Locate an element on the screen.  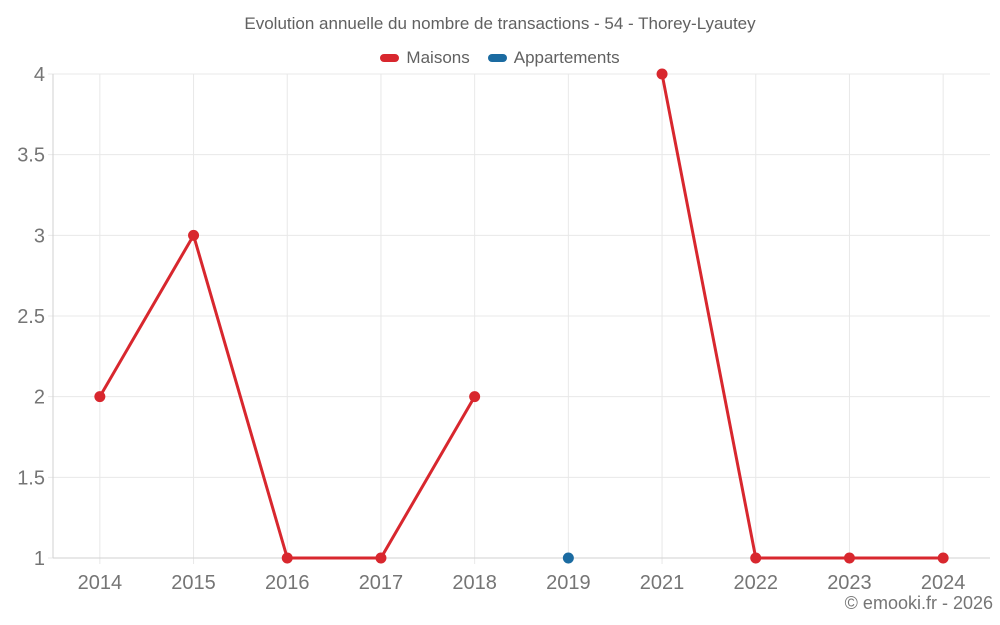
legend-item-maisons: Maisons is located at coordinates (425, 58).